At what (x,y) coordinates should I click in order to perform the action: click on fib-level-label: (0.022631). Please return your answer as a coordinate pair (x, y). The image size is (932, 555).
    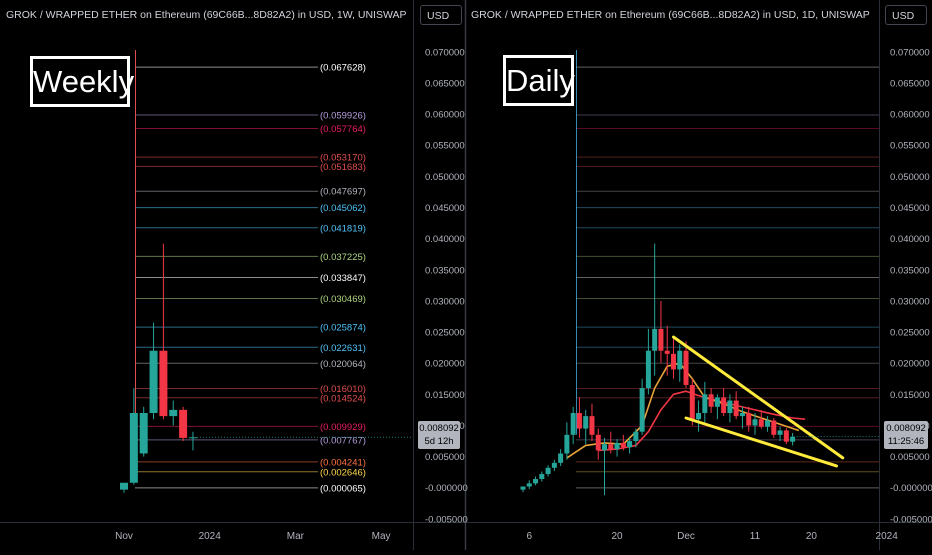
    Looking at the image, I should click on (343, 348).